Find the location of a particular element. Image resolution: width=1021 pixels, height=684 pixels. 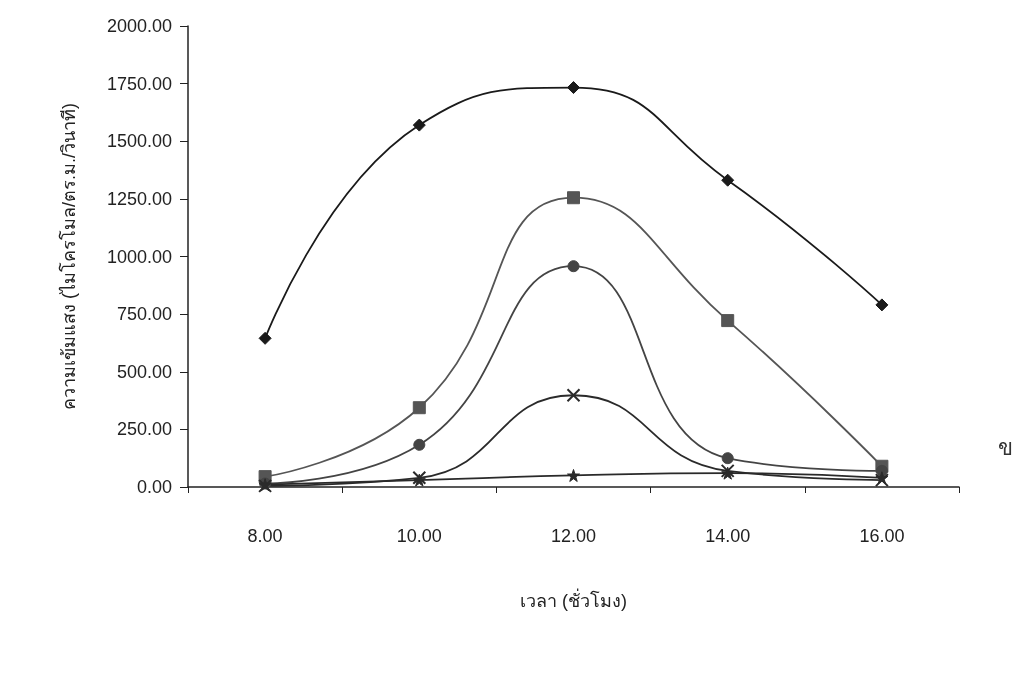

y-tick-label: 750.00 is located at coordinates (144, 314).